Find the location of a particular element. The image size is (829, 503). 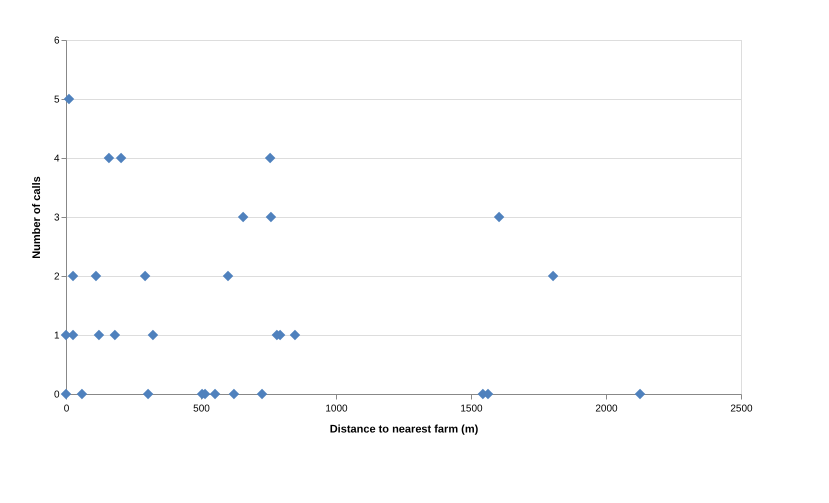

x-axis-title: Distance to nearest farm (m) is located at coordinates (404, 430).